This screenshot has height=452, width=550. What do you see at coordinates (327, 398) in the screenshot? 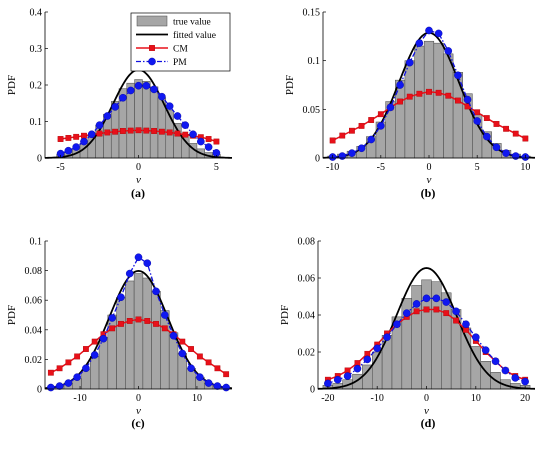
I see `x-tick-label: -20` at bounding box center [327, 398].